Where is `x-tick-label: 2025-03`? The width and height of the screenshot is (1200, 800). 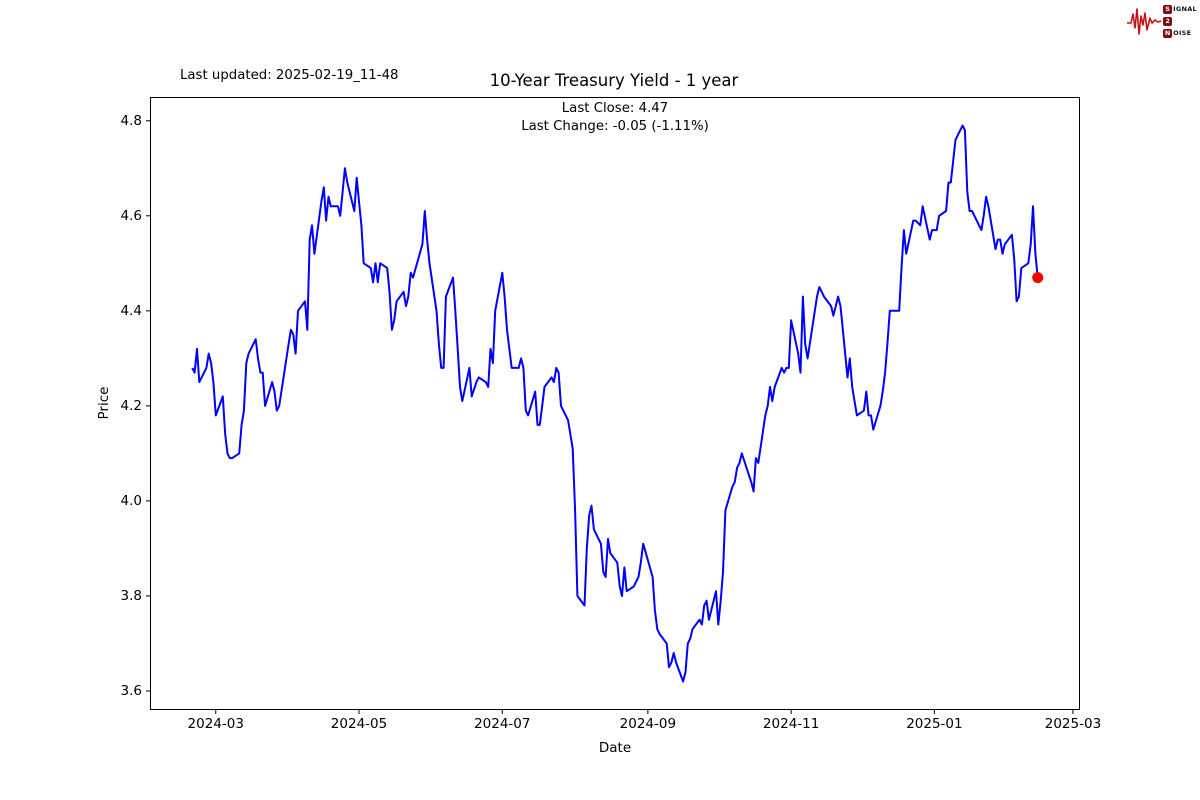
x-tick-label: 2025-03 is located at coordinates (1073, 724).